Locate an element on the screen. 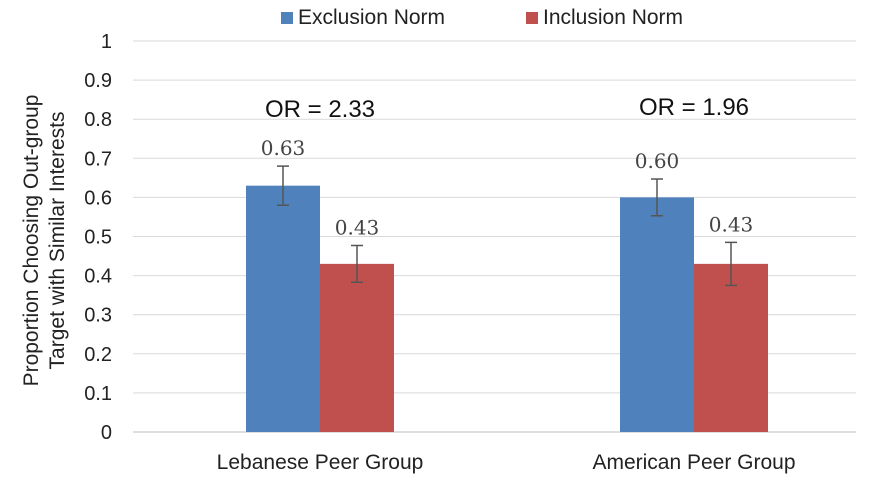 The height and width of the screenshot is (479, 869). y-tick-label: 0.2 is located at coordinates (98, 355).